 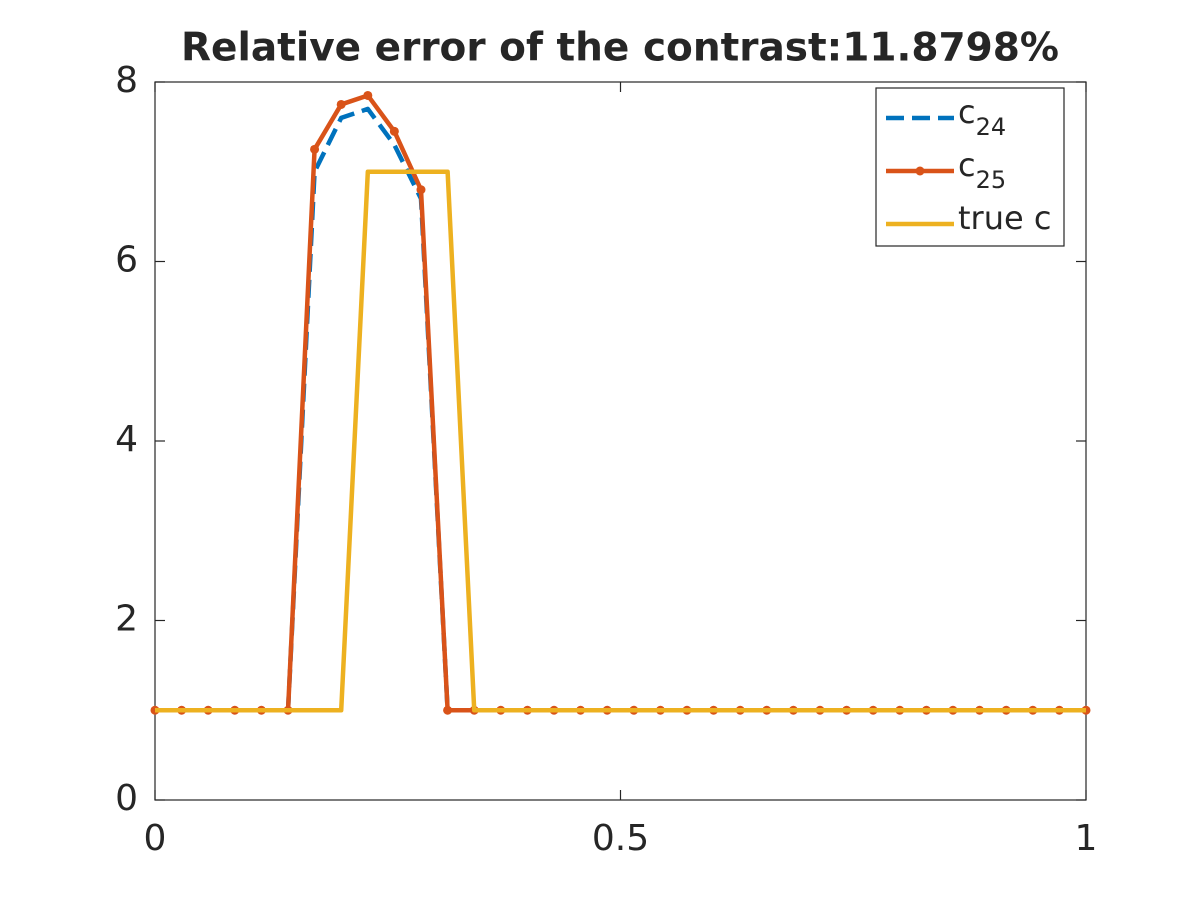 I want to click on legend-label: true c, so click(x=1004, y=218).